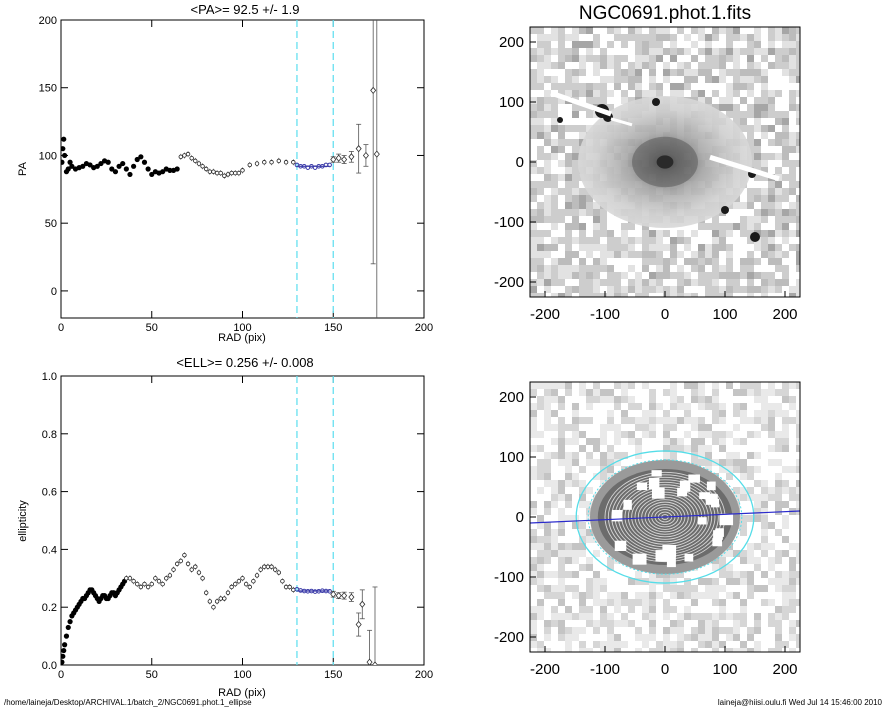 This screenshot has width=885, height=713. I want to click on x-tick-label: 0, so click(665, 669).